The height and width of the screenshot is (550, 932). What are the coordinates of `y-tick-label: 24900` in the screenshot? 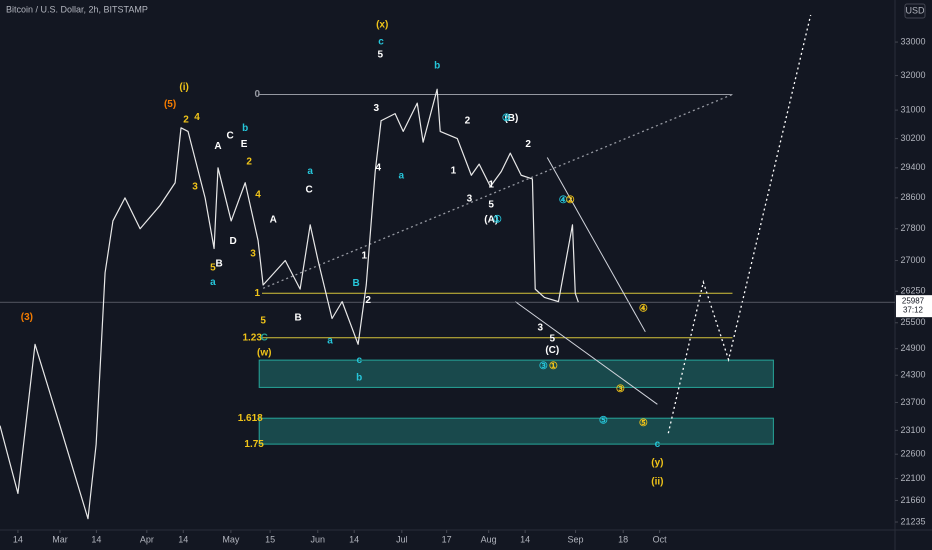 It's located at (912, 348).